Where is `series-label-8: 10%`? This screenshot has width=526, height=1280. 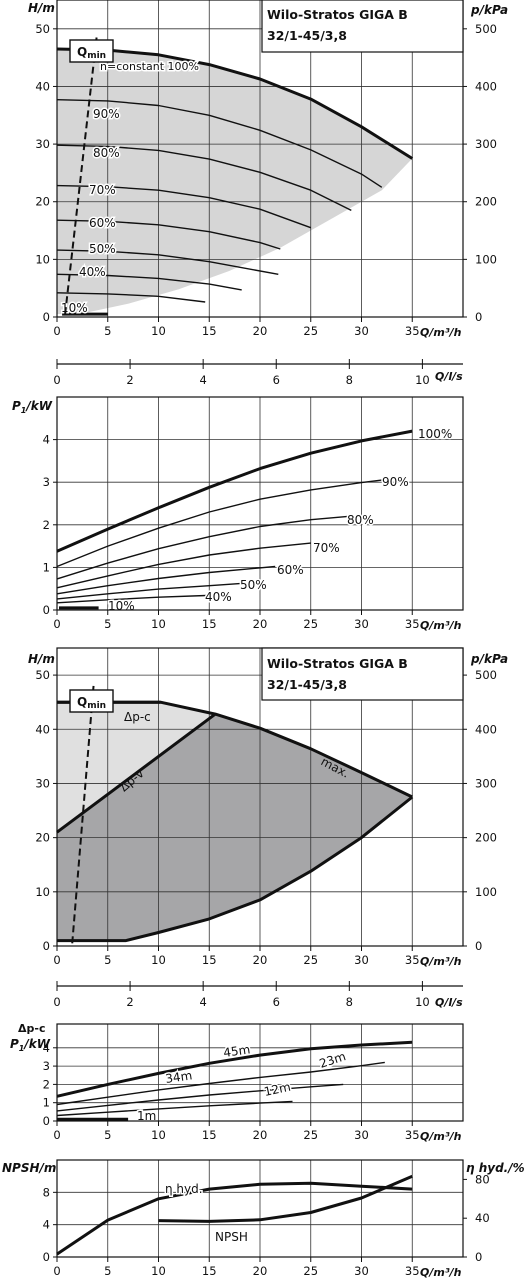
series-label-8: 10% is located at coordinates (74, 308).